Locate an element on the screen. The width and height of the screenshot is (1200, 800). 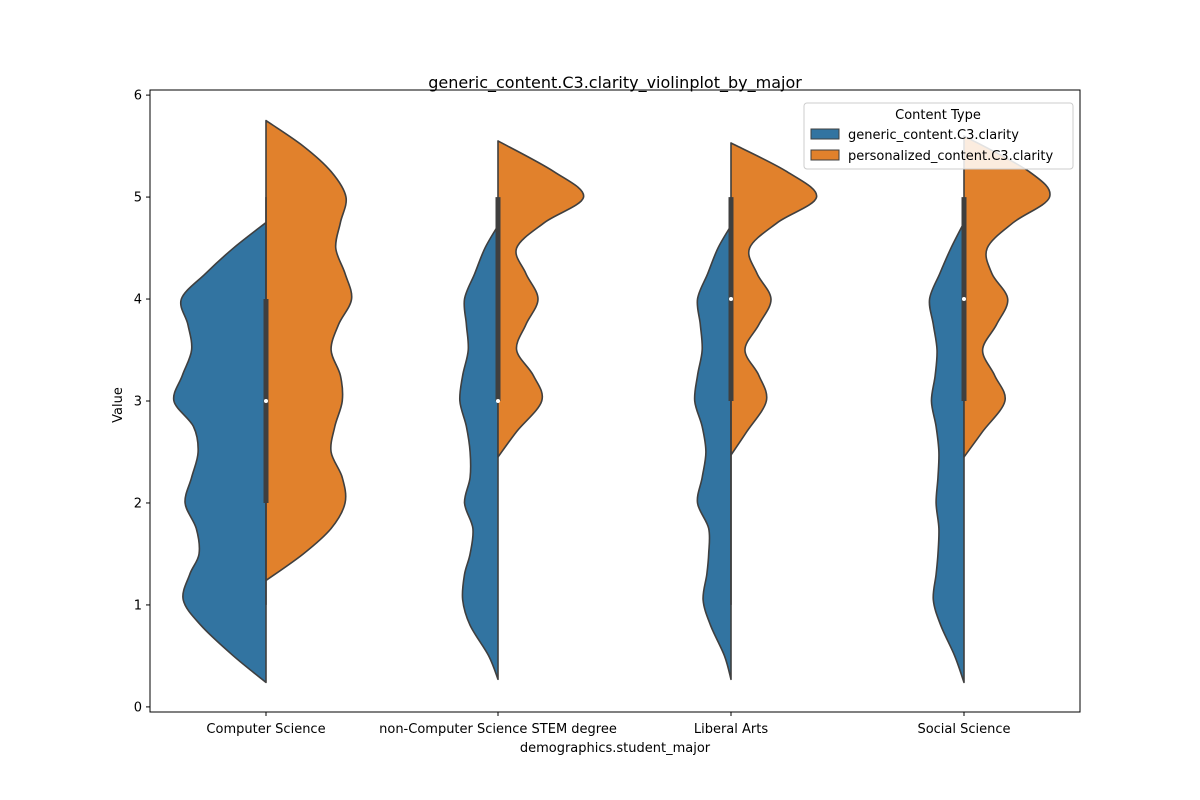
x-tick-label-0: Computer Science is located at coordinates (265, 729).